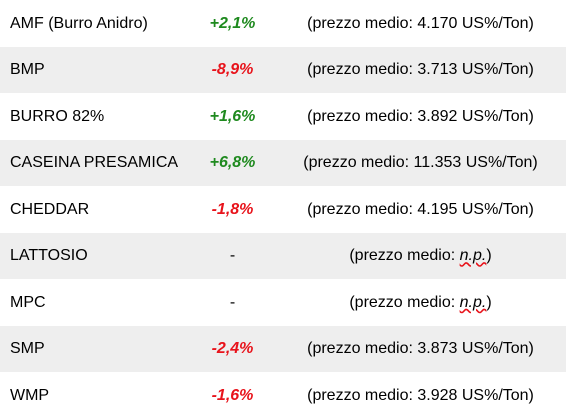 This screenshot has height=419, width=566. I want to click on row: WMP -1,6% (prezzo medio: 3.928 US%/Ton), so click(283, 395).